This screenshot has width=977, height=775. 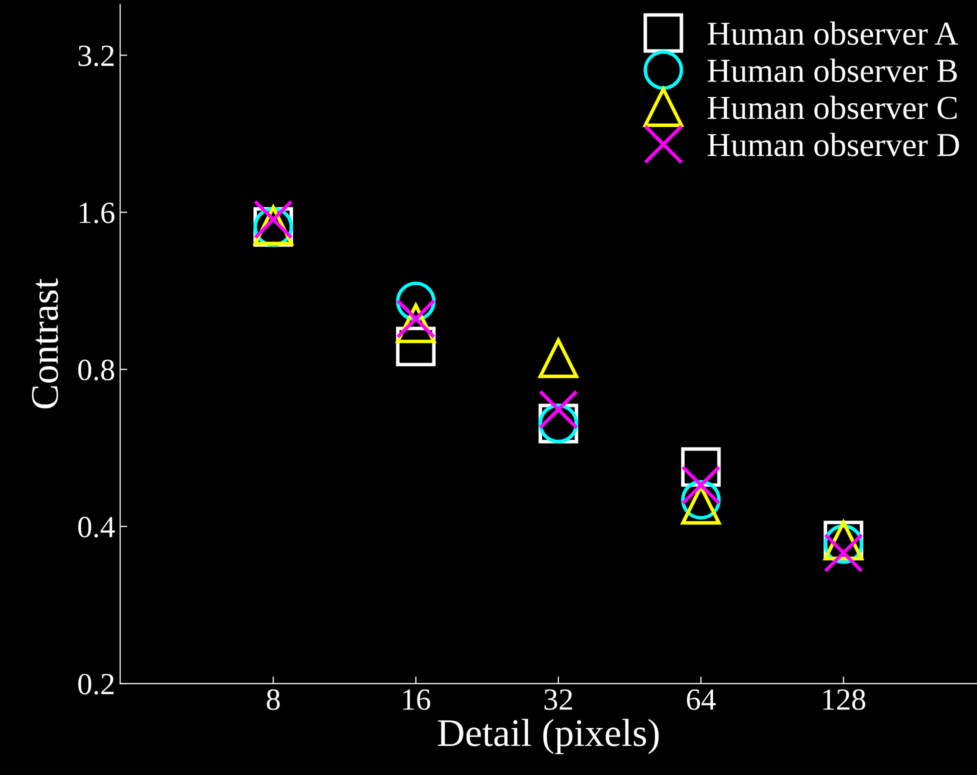 I want to click on x-tick-label: 32, so click(x=558, y=699).